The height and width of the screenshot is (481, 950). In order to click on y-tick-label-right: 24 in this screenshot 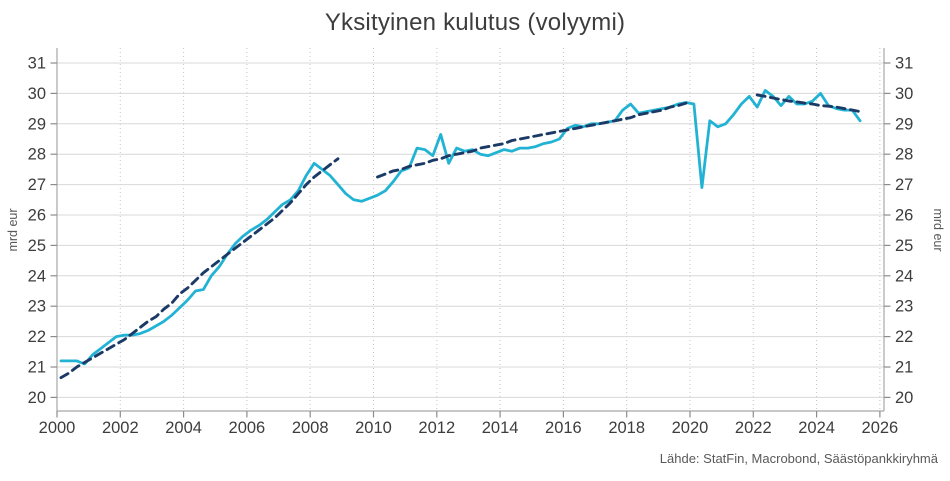, I will do `click(904, 276)`.